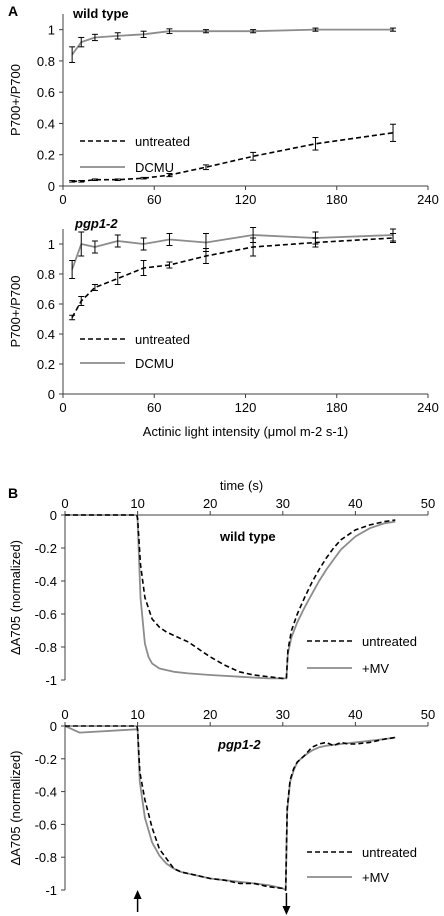 Image resolution: width=444 pixels, height=916 pixels. I want to click on legend-label: +MV, so click(375, 877).